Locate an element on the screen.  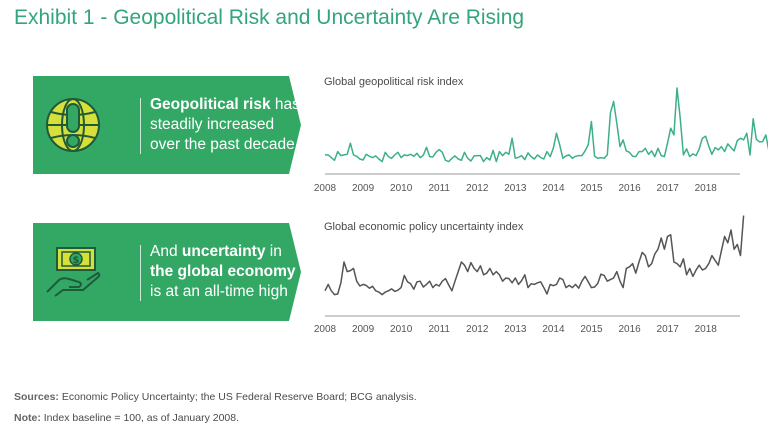
callout-text-line: over the past decade is located at coordinates (222, 144).